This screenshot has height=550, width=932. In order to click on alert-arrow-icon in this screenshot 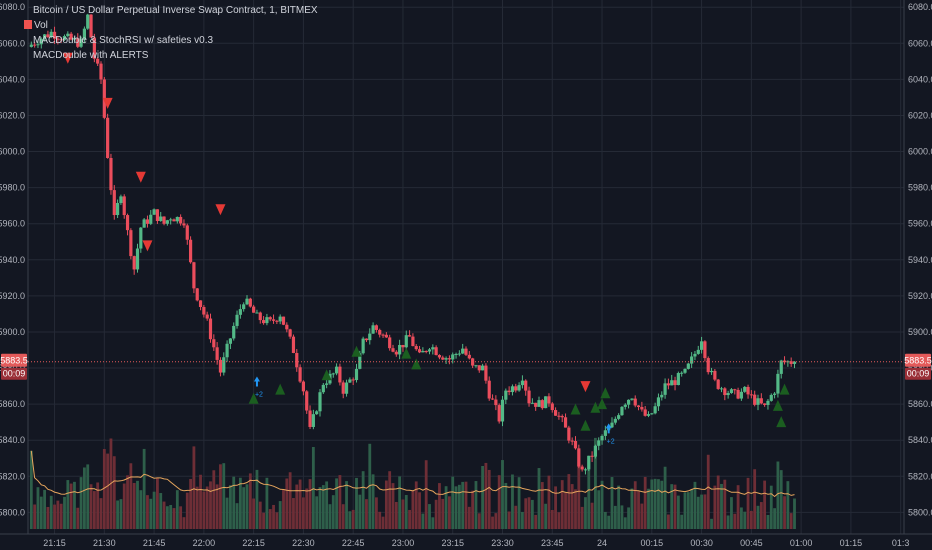, I will do `click(256, 381)`.